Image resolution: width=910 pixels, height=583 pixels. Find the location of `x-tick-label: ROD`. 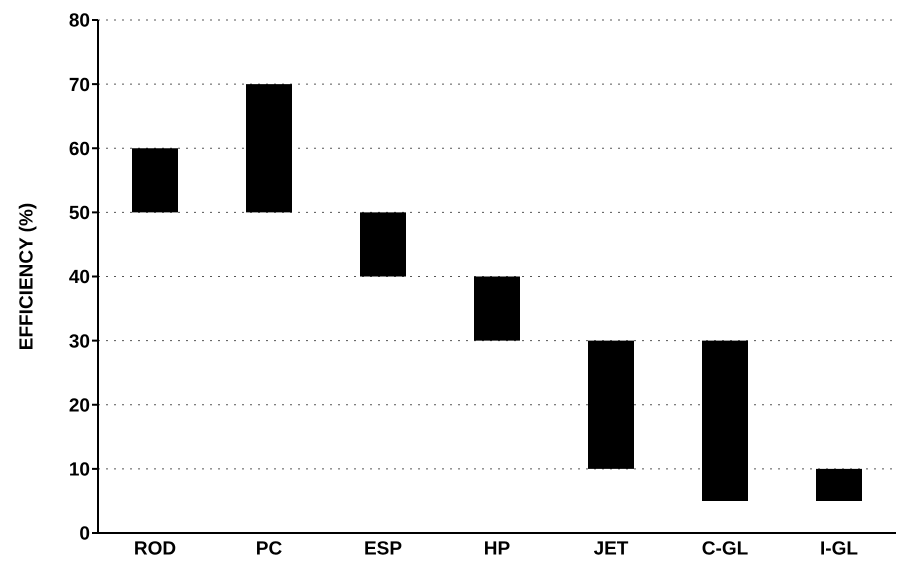

x-tick-label: ROD is located at coordinates (155, 549).